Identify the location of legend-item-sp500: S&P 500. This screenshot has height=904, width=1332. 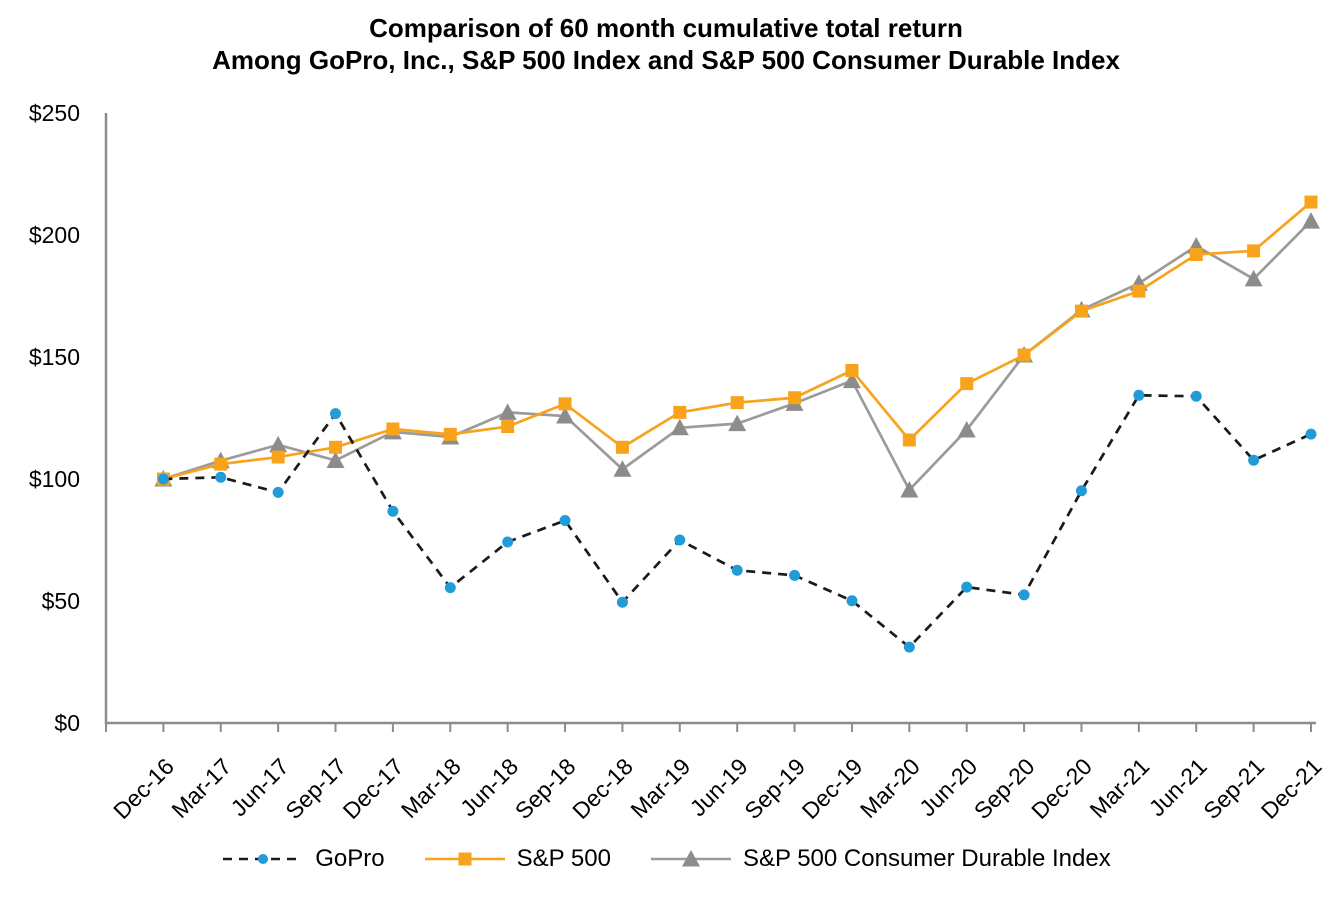
(517, 859).